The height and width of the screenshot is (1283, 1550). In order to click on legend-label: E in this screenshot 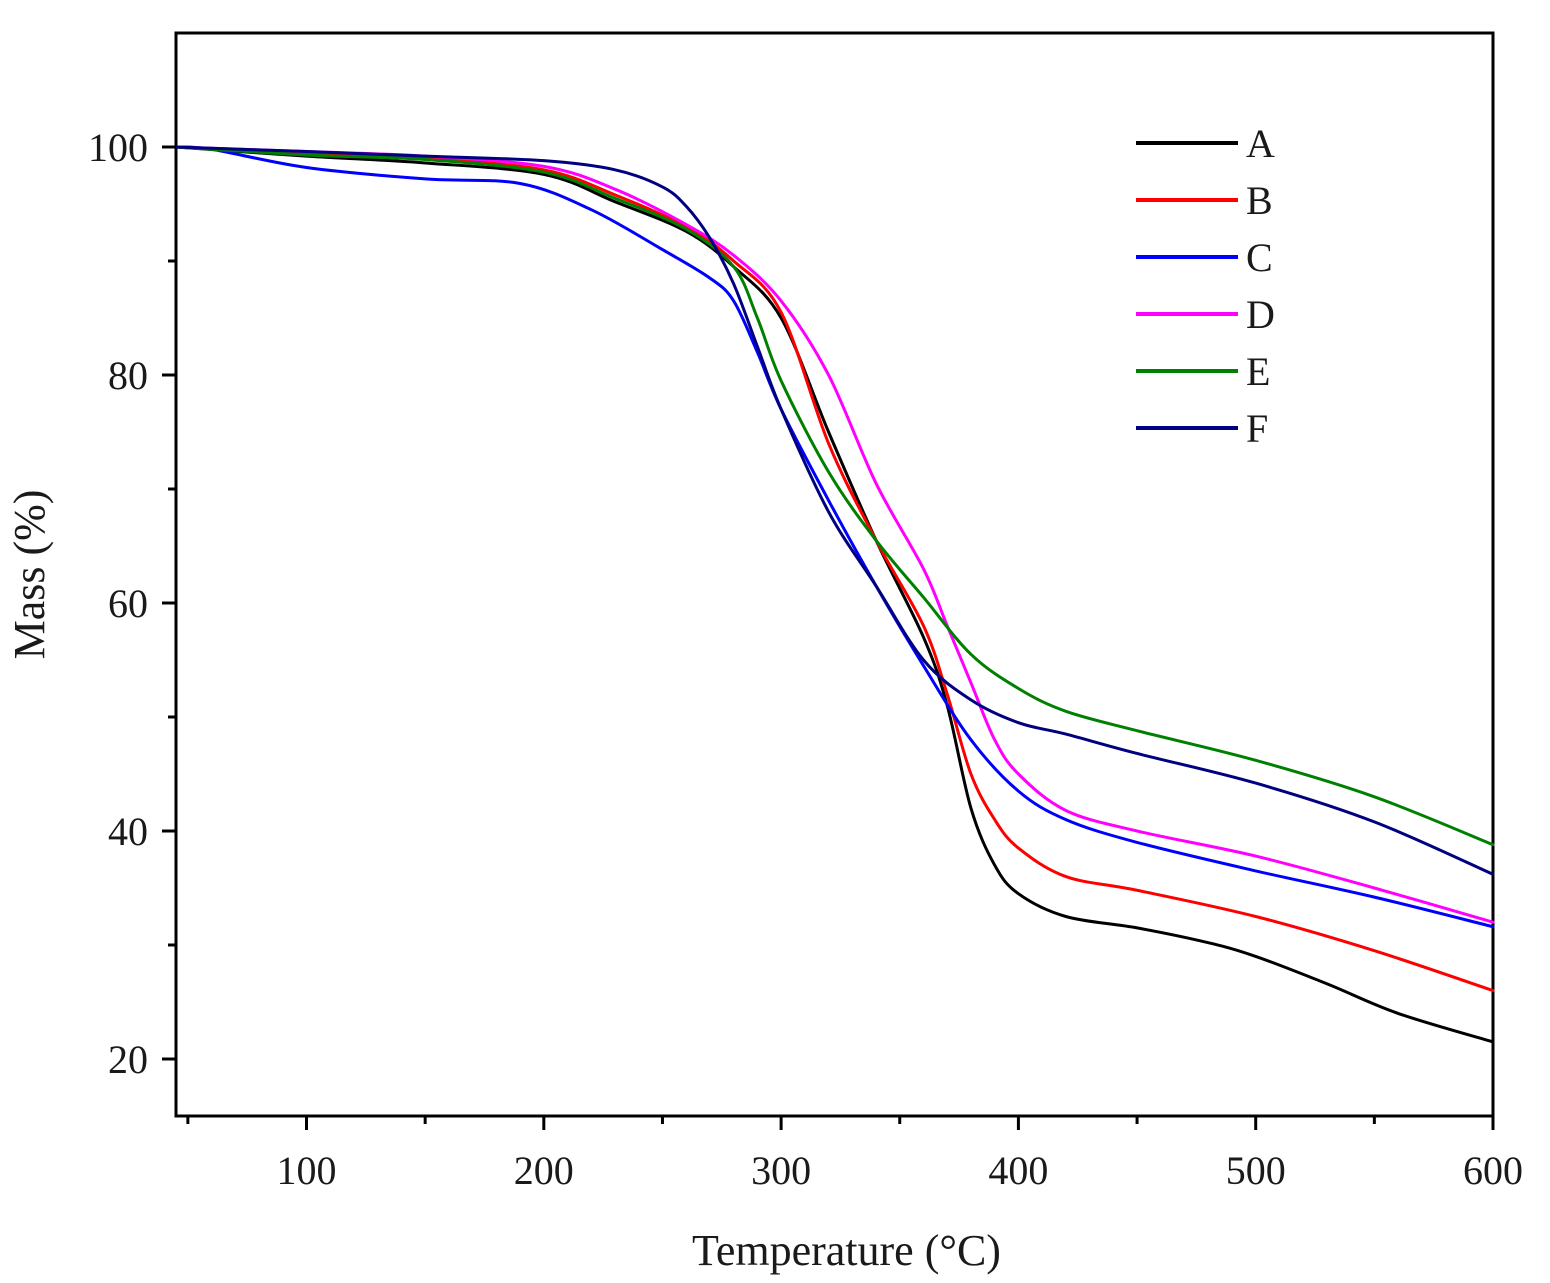, I will do `click(1258, 371)`.